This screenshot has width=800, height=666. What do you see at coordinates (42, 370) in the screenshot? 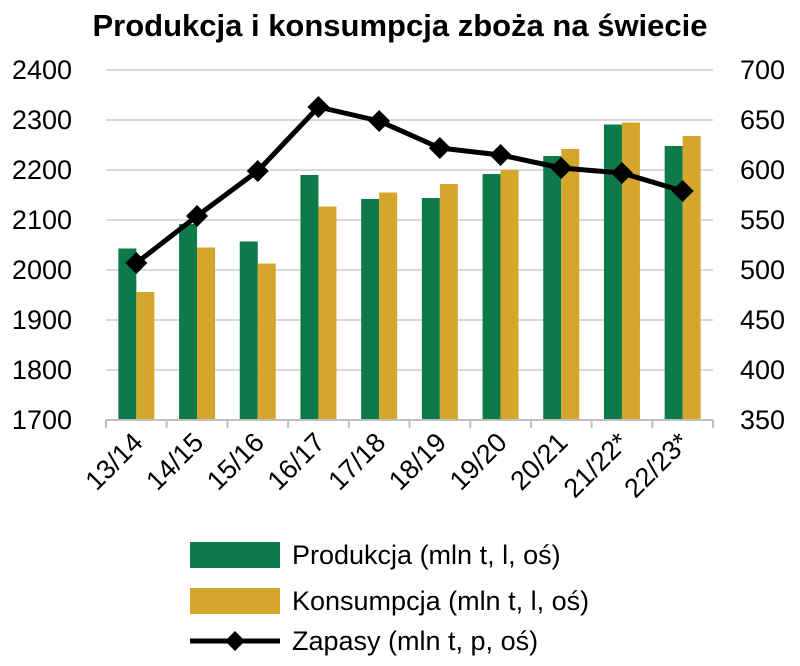
I see `y-left-tick-label: 1800` at bounding box center [42, 370].